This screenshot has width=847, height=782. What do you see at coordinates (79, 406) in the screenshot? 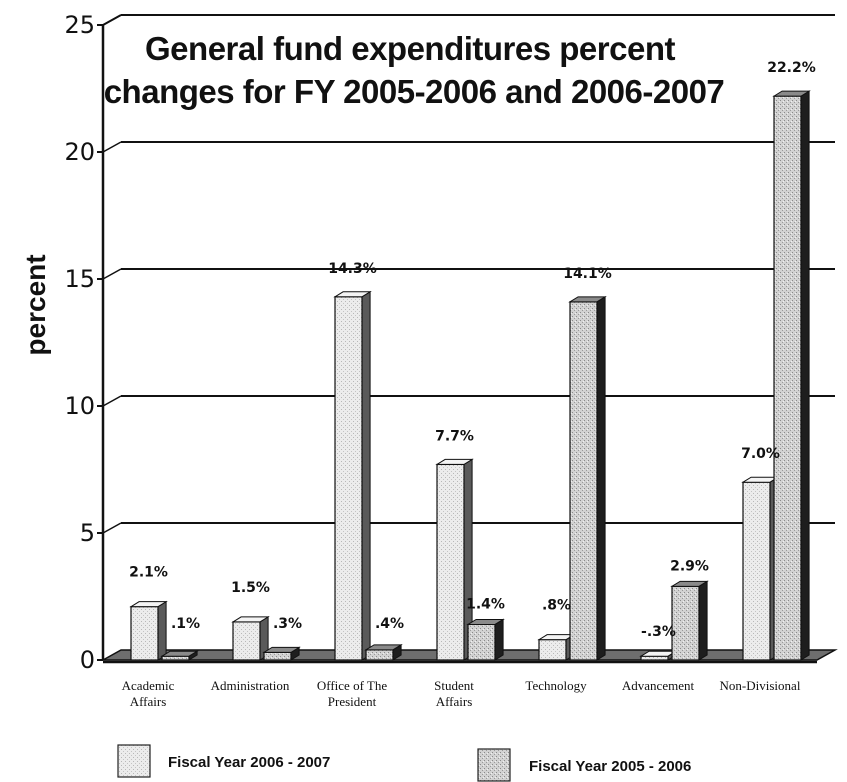
I see `y-tick-label: 10` at bounding box center [79, 406].